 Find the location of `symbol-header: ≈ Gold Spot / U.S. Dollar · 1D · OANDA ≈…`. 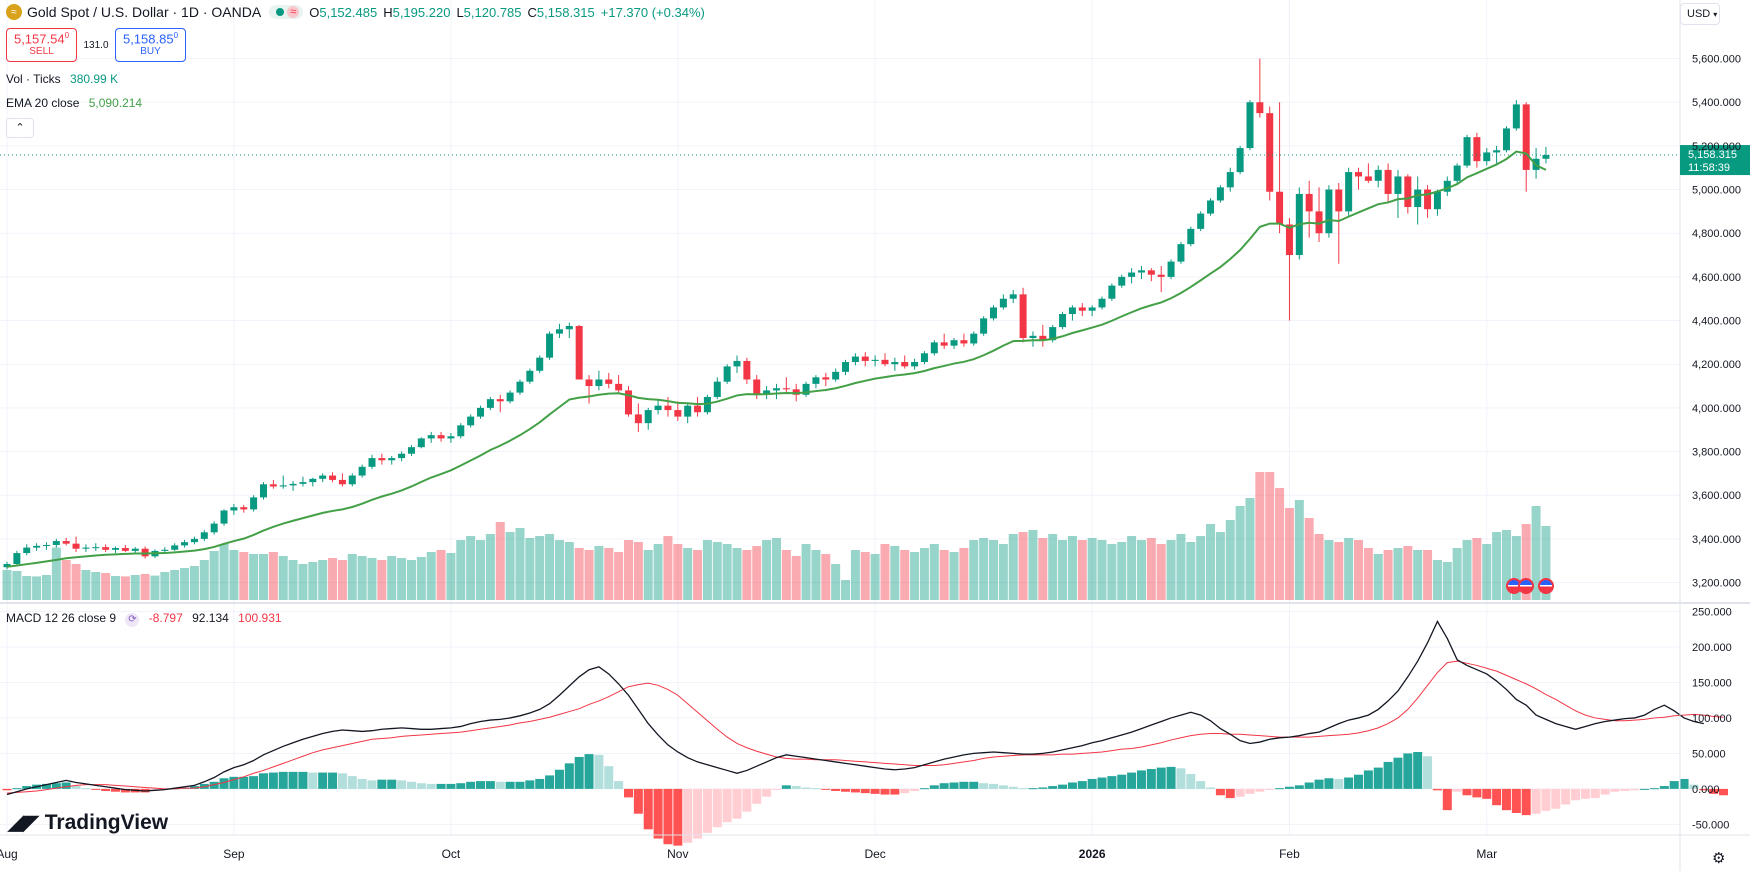

symbol-header: ≈ Gold Spot / U.S. Dollar · 1D · OANDA ≈… is located at coordinates (358, 12).